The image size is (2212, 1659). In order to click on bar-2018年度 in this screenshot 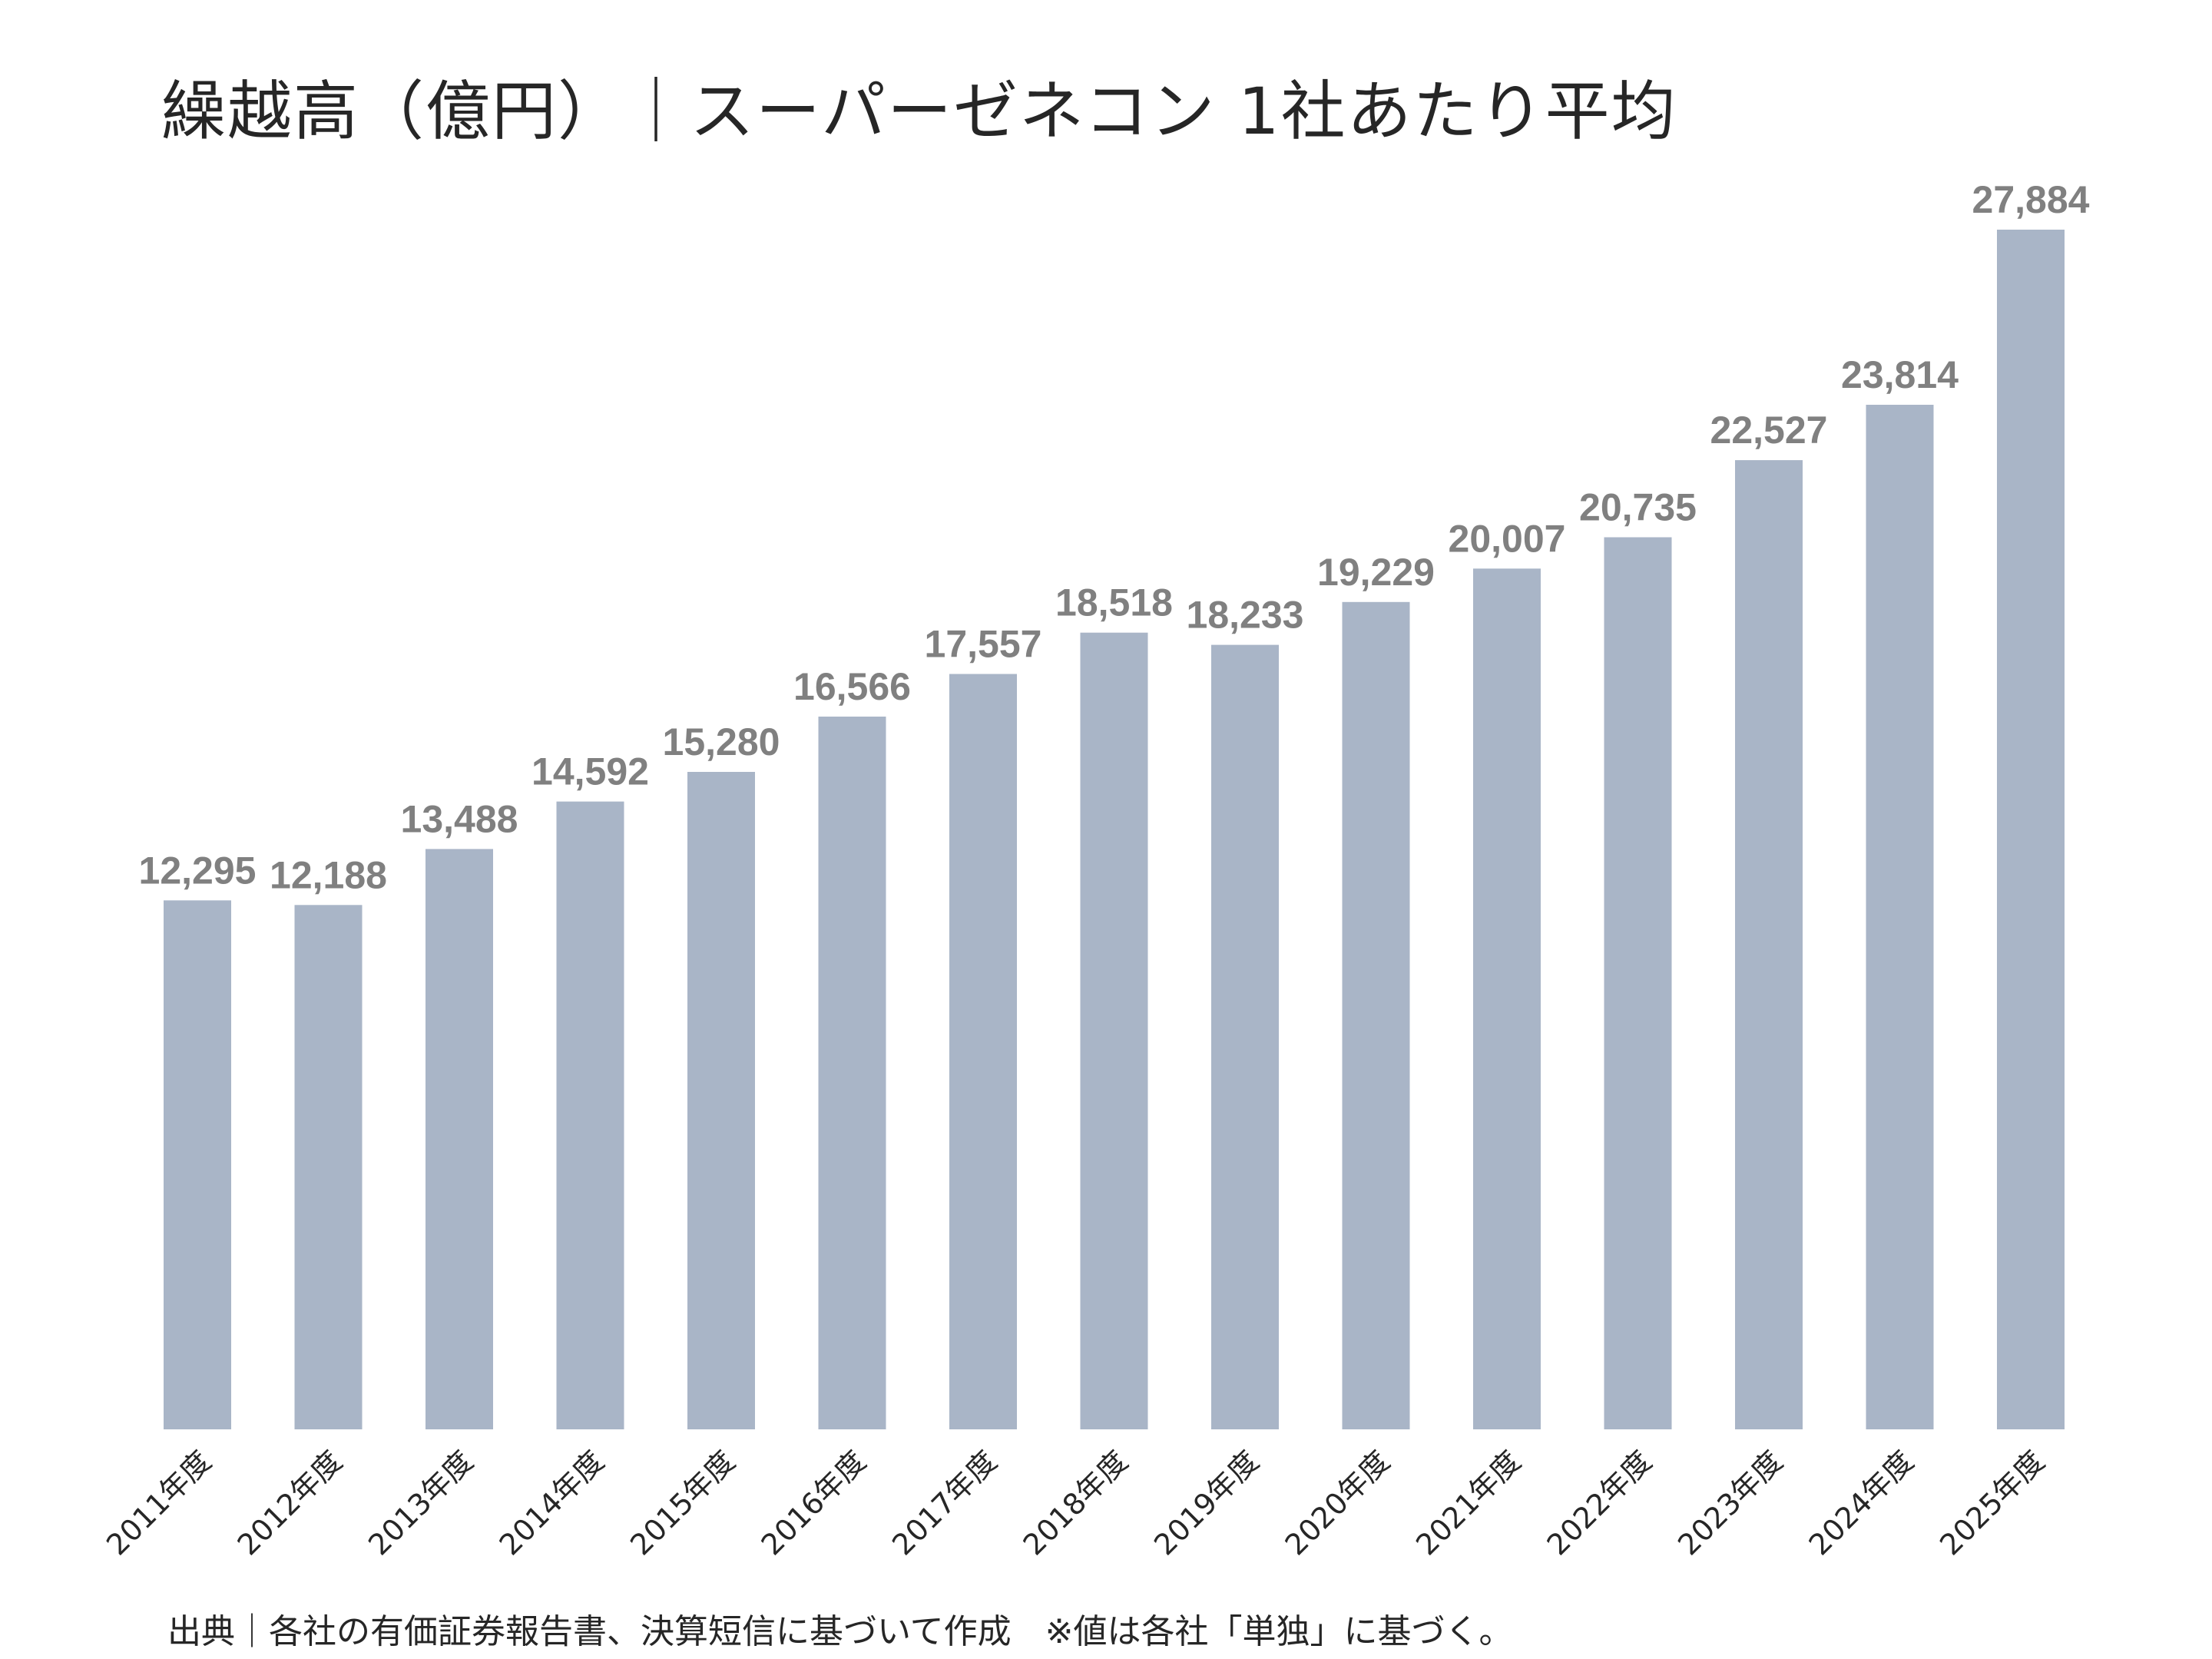, I will do `click(1114, 1031)`.